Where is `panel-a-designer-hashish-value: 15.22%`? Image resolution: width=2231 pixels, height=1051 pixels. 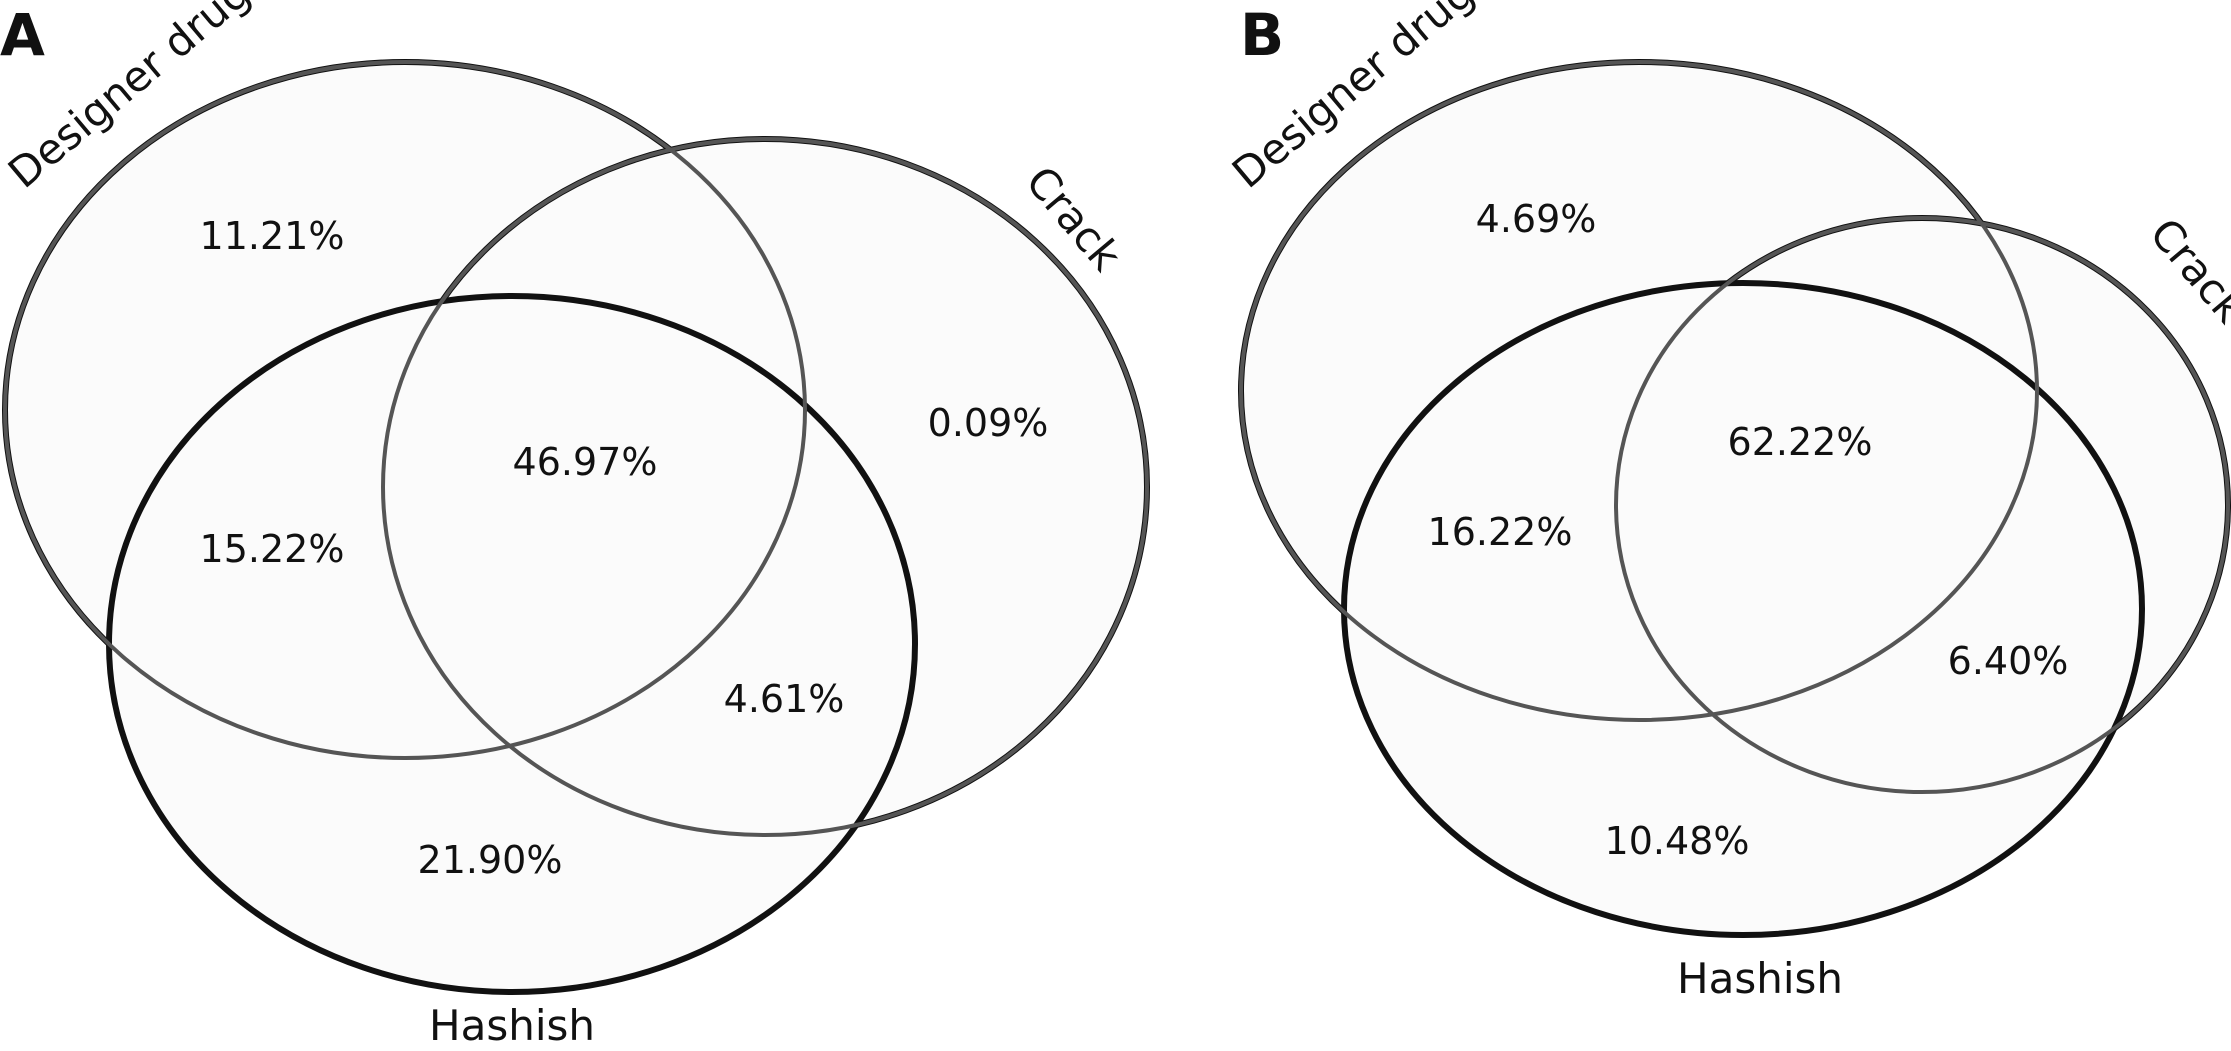 panel-a-designer-hashish-value: 15.22% is located at coordinates (272, 549).